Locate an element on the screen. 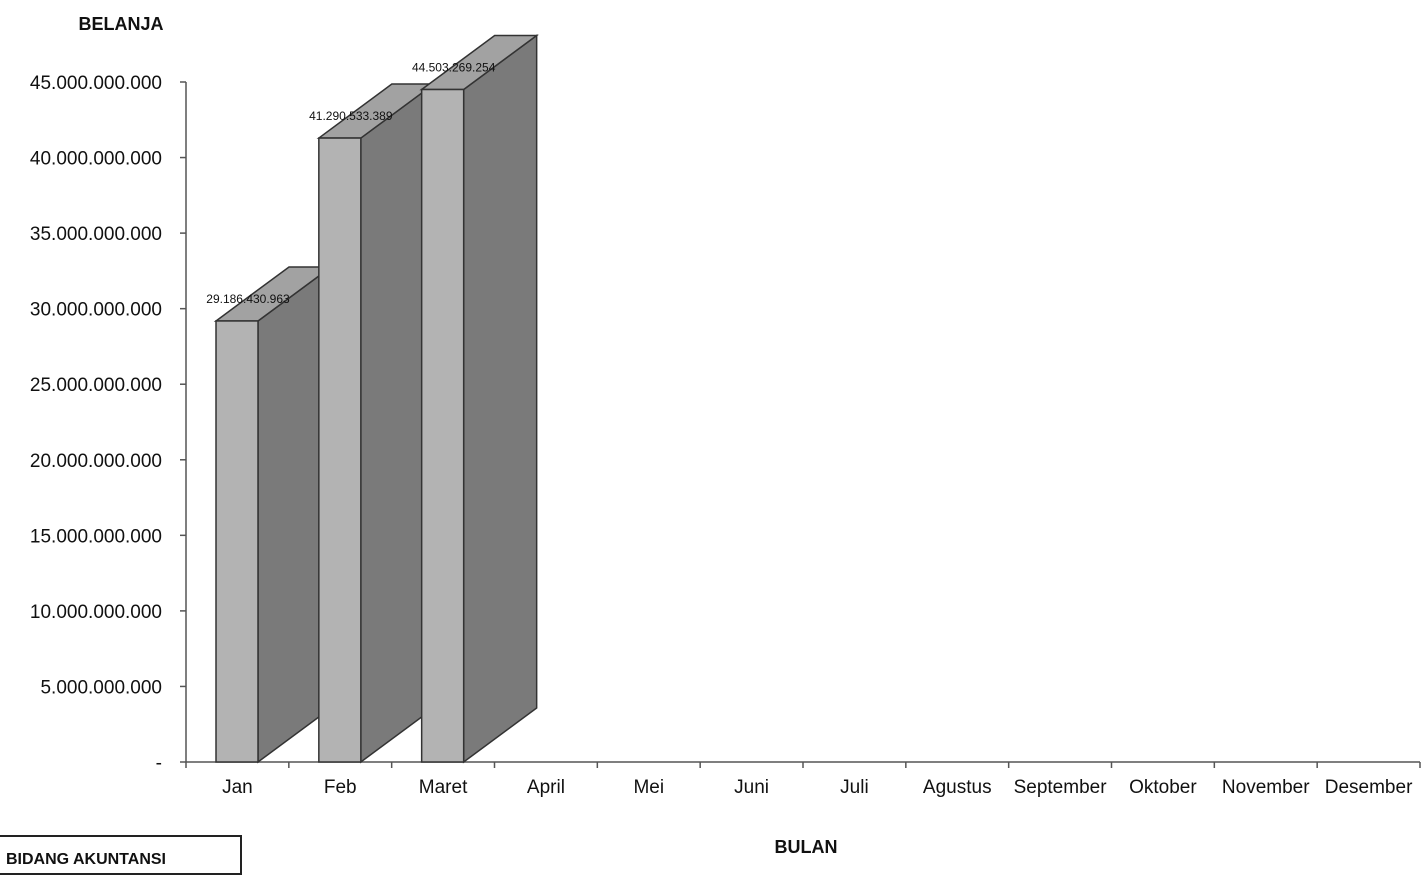 This screenshot has width=1424, height=875. x-axis-title: BULAN is located at coordinates (806, 847).